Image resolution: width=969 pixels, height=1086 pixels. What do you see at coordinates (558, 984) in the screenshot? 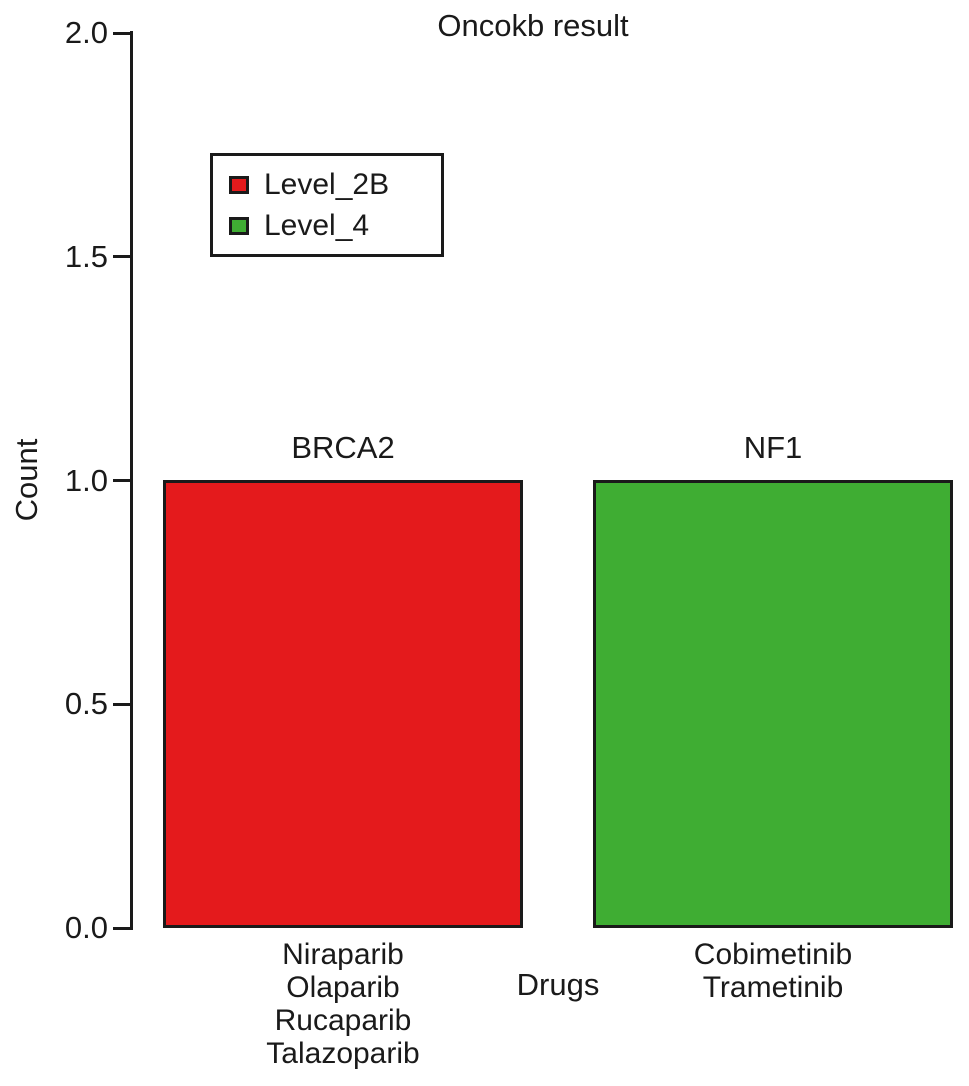
I see `x-axis-label: Drugs` at bounding box center [558, 984].